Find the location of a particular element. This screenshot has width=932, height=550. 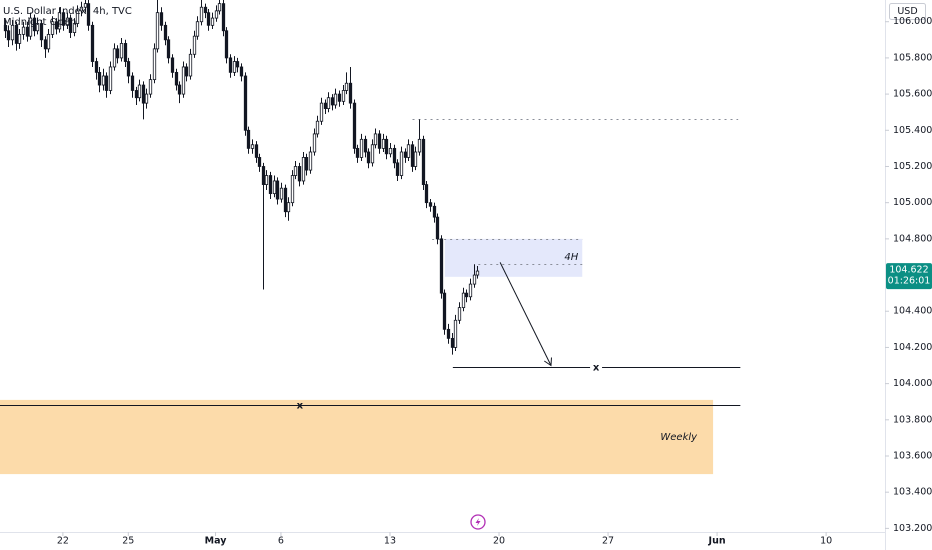

currency-box is located at coordinates (907, 11).